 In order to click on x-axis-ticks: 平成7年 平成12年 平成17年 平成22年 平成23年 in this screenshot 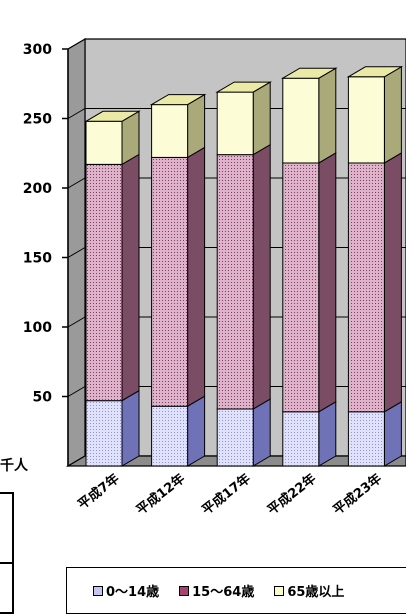, I will do `click(230, 495)`.